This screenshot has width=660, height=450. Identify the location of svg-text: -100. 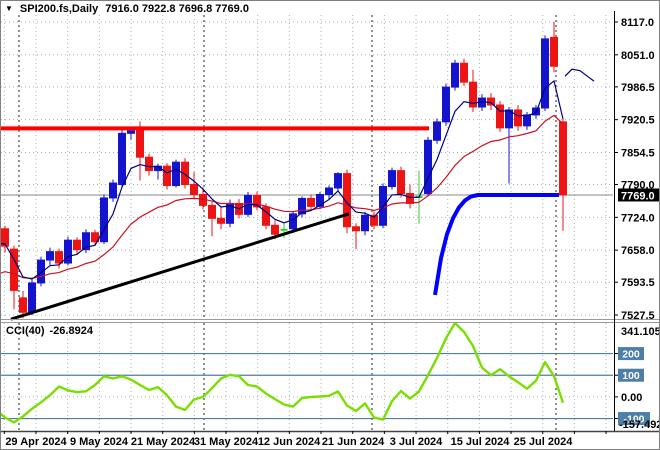
(633, 420).